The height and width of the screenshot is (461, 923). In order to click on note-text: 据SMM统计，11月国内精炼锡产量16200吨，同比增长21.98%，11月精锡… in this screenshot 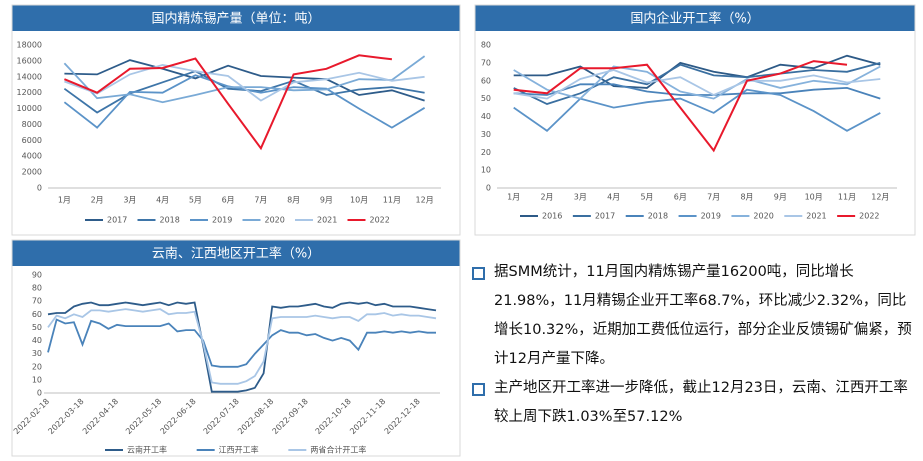, I will do `click(703, 315)`.